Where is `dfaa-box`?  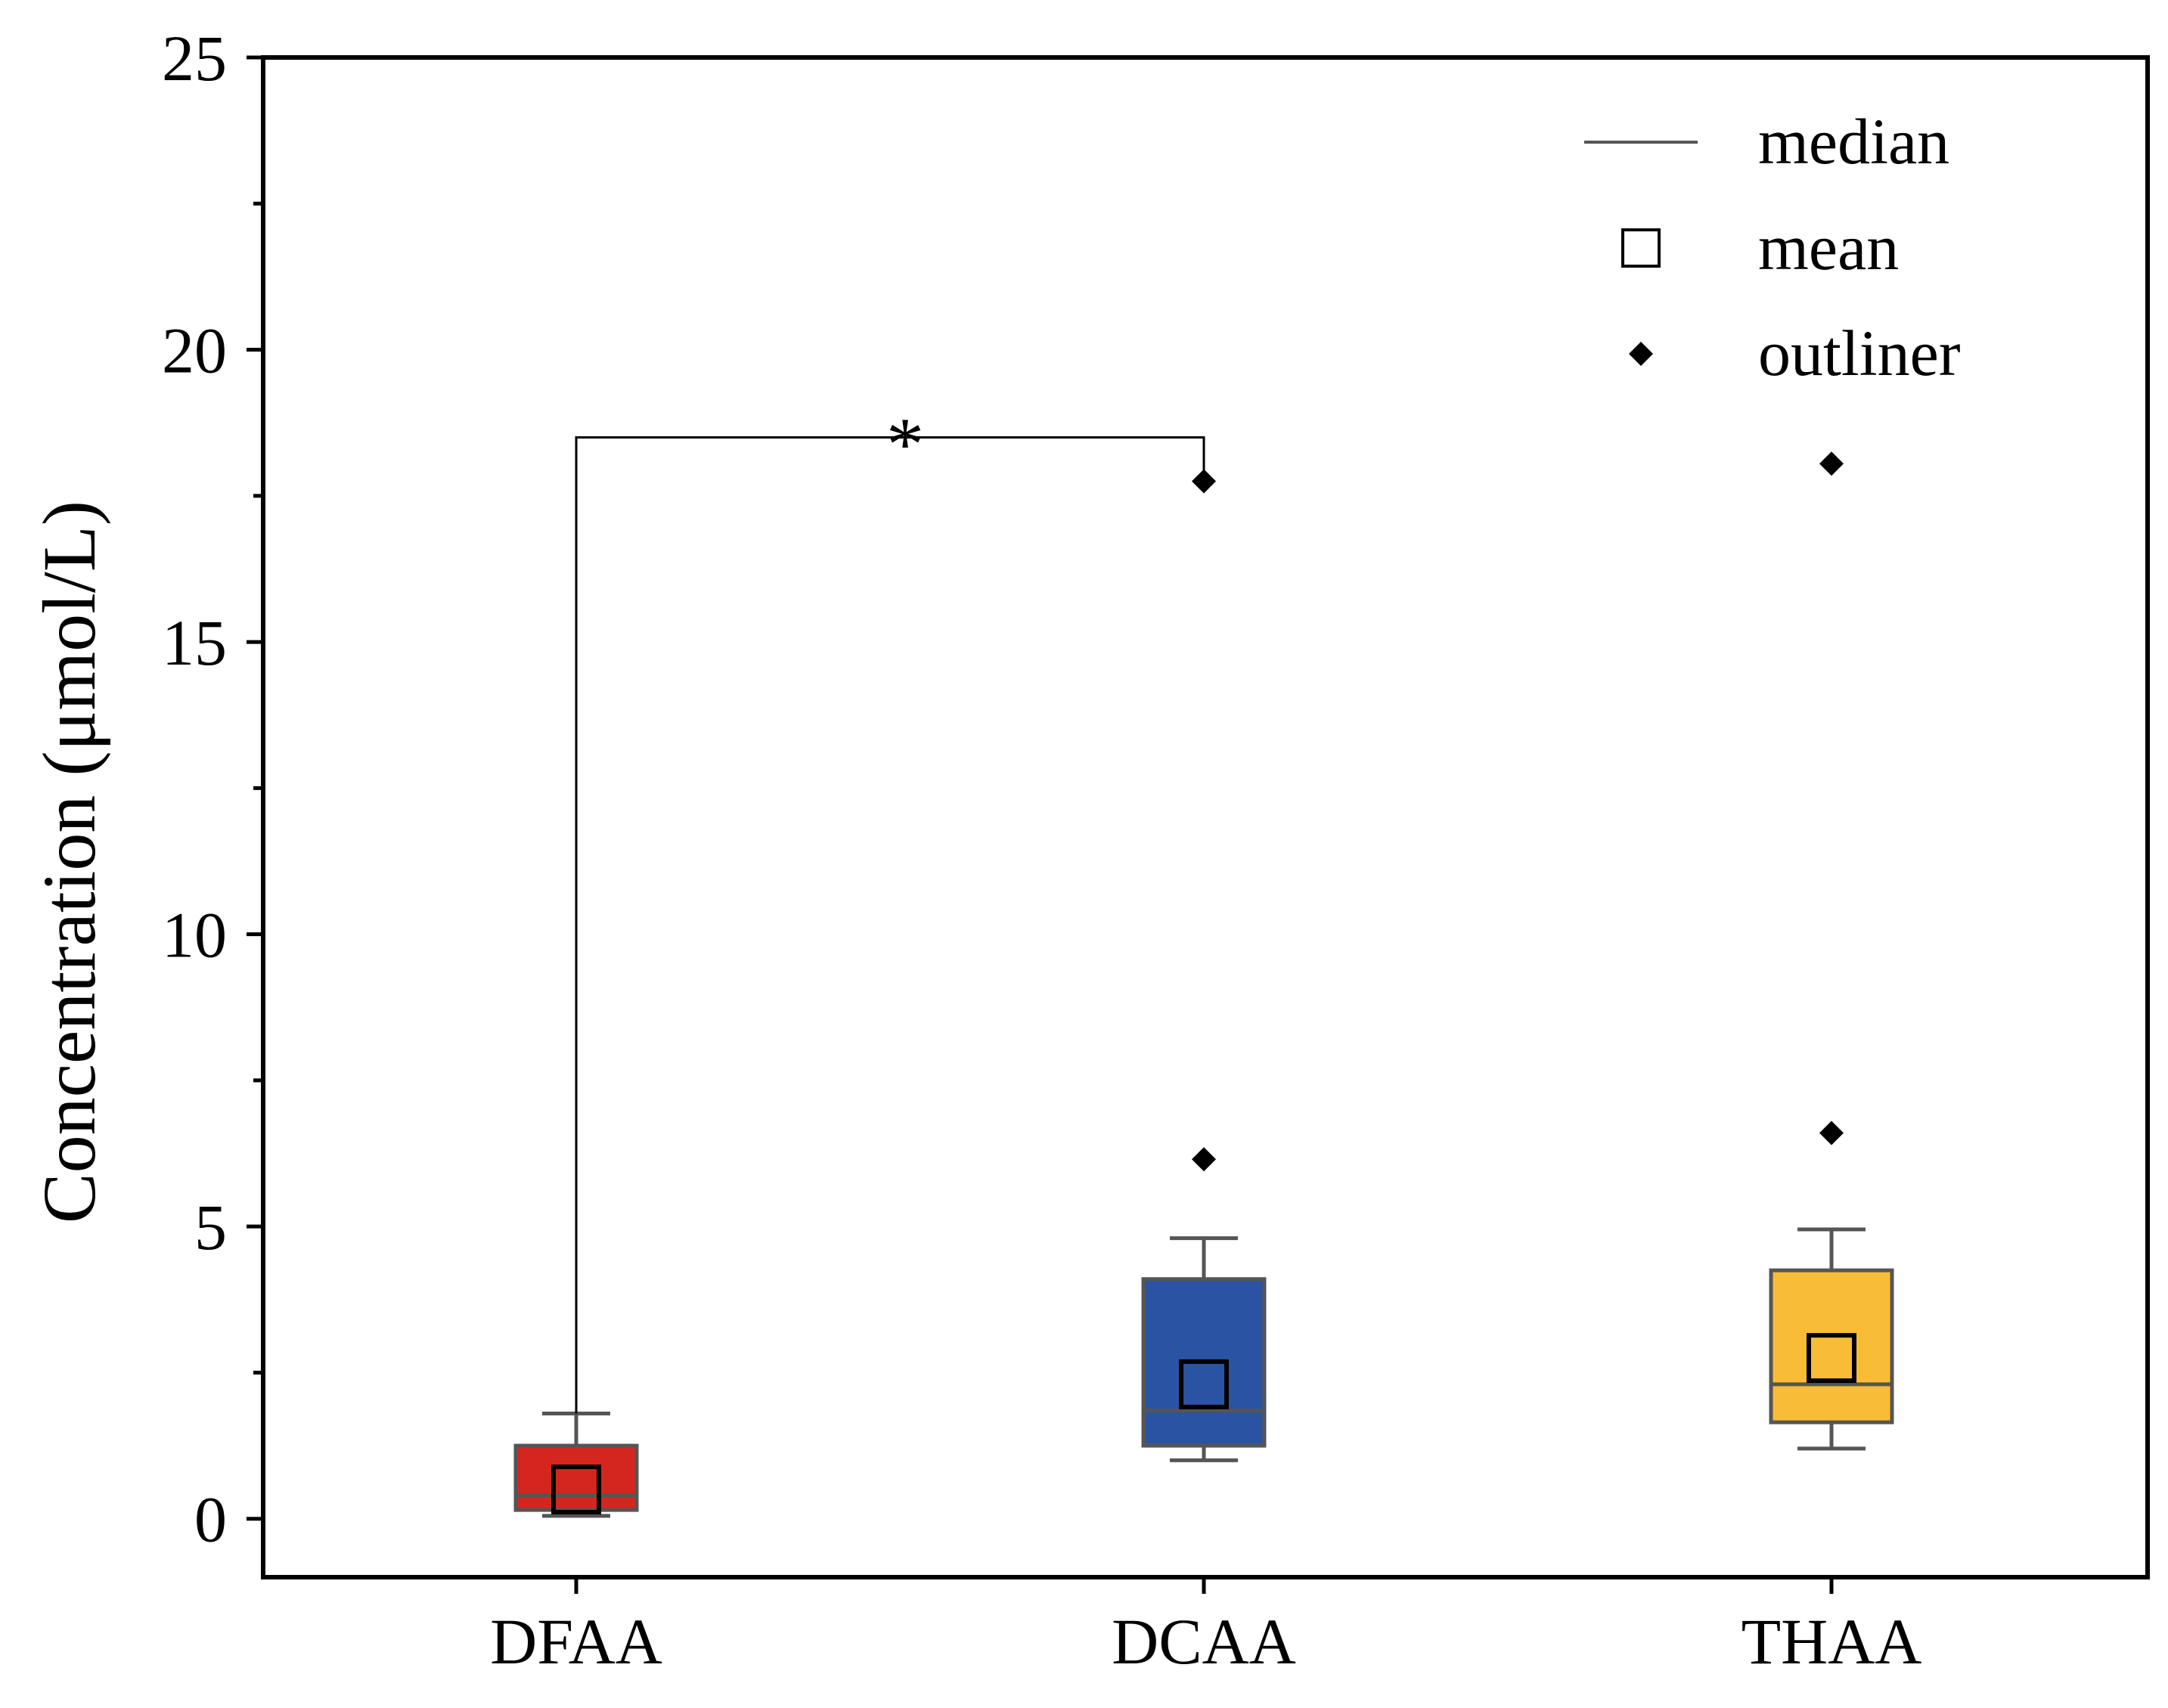
dfaa-box is located at coordinates (576, 1477).